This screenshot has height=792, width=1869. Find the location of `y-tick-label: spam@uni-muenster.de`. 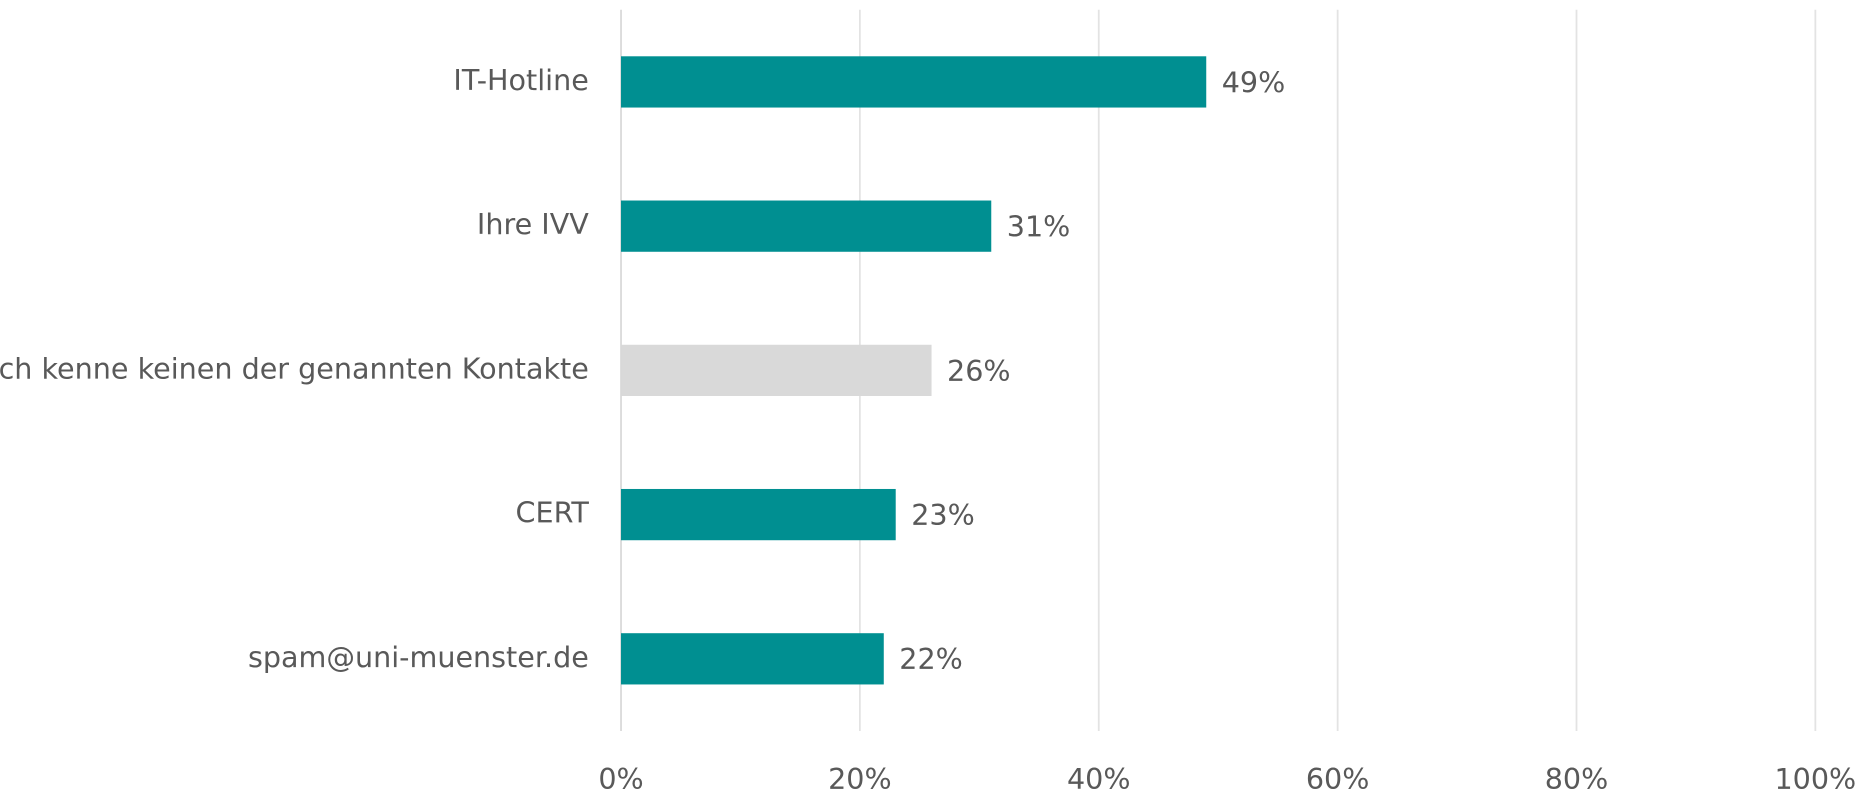

y-tick-label: spam@uni-muenster.de is located at coordinates (418, 657).